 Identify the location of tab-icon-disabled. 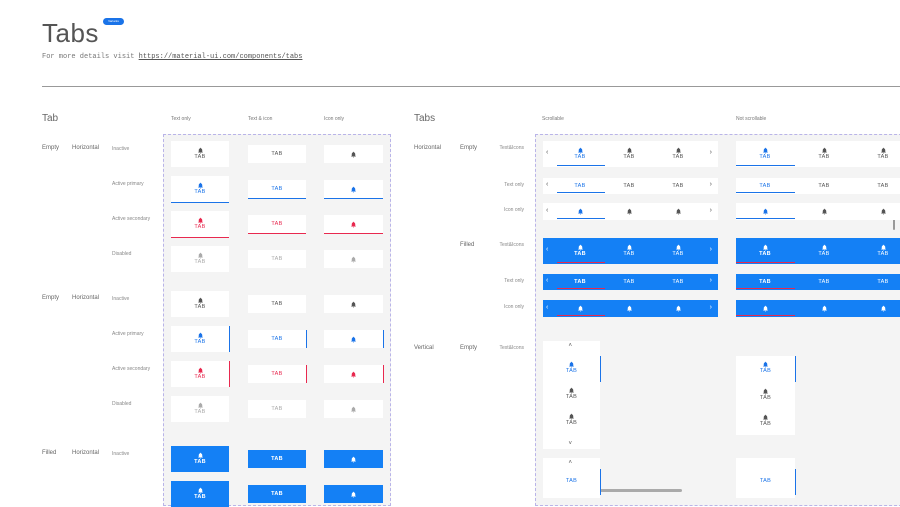
(353, 409).